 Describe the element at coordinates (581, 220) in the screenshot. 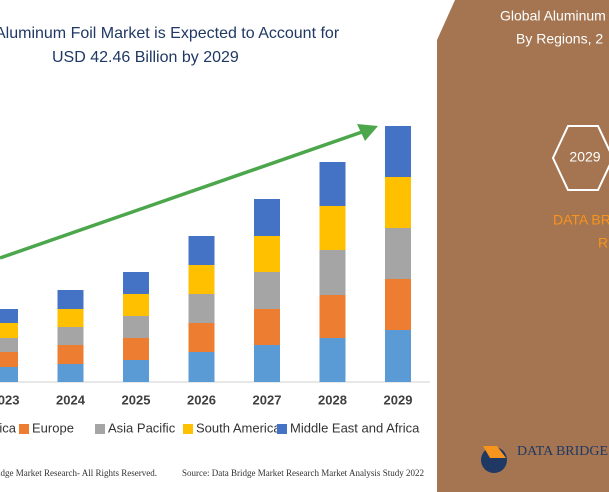

I see `panel-caption: DATA BR` at that location.